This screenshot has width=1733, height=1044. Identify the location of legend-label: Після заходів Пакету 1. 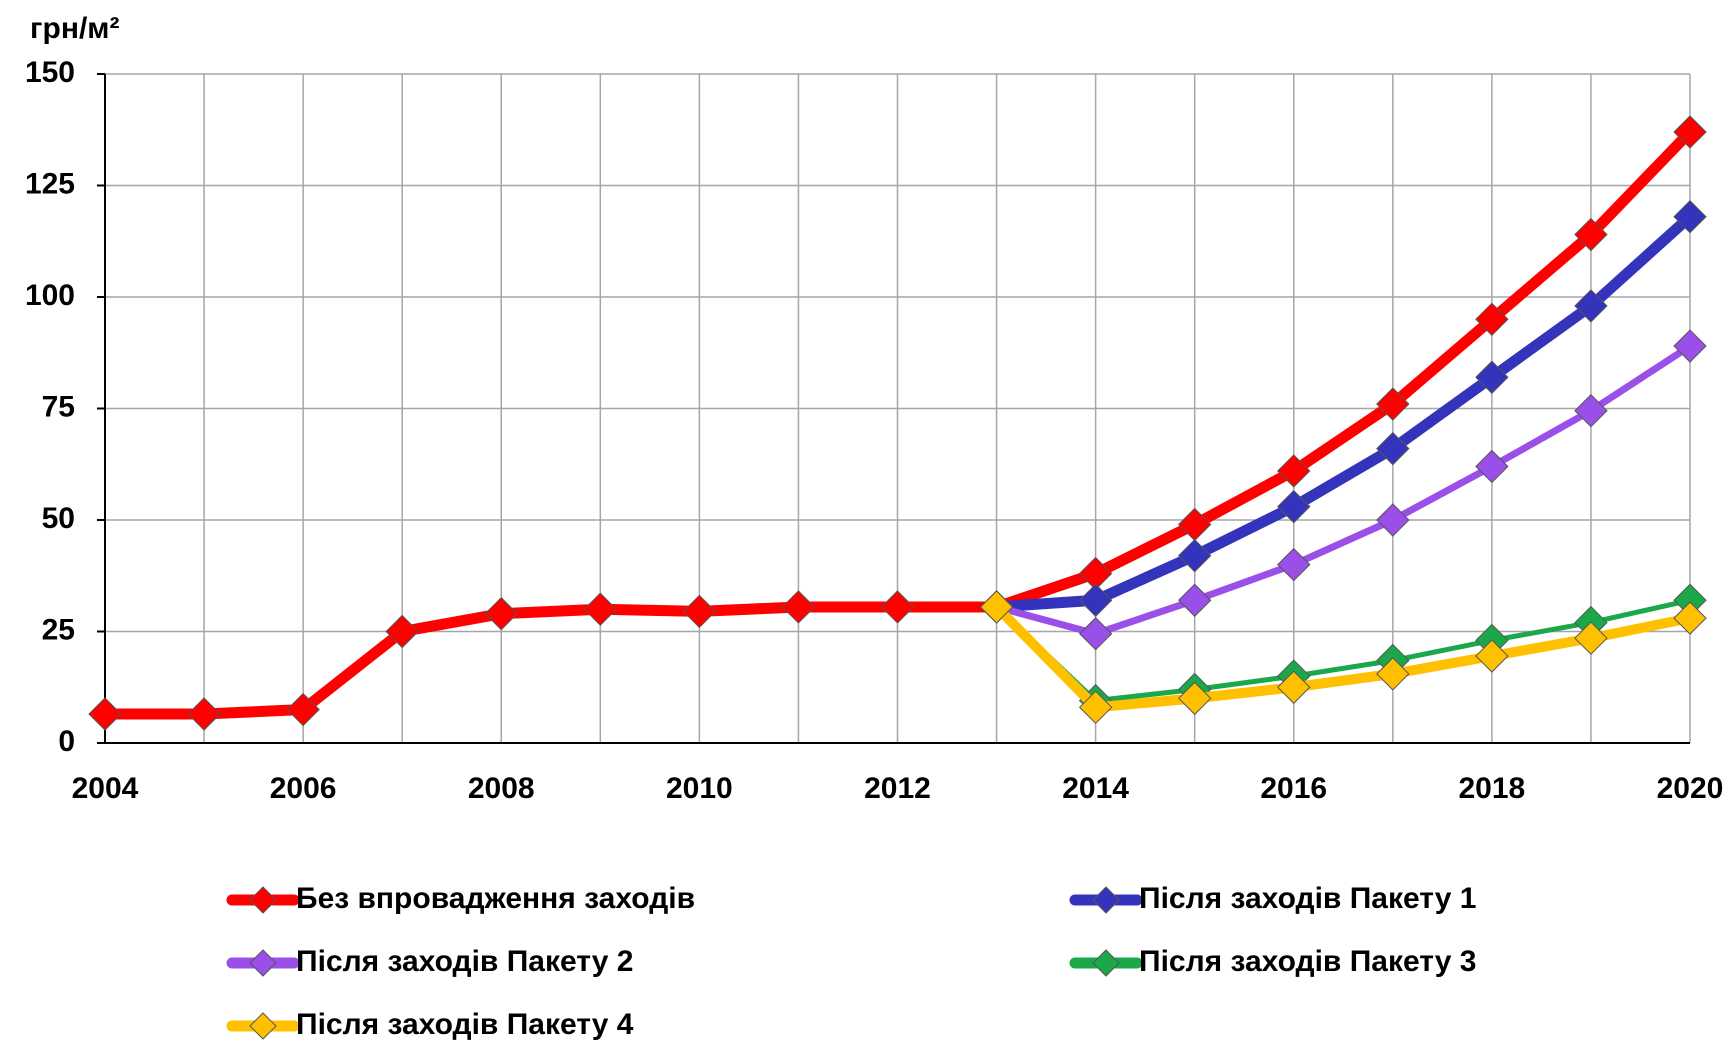
(1307, 898).